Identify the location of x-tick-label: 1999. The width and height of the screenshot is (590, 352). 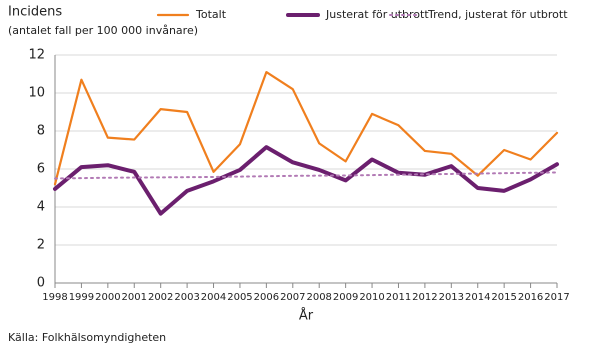
(81, 297).